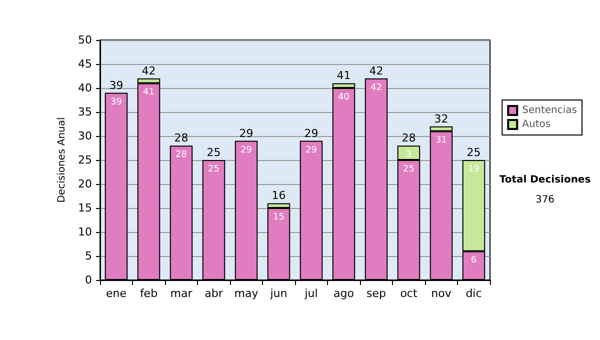 This screenshot has height=340, width=600. I want to click on y-tick-label: 30, so click(85, 136).